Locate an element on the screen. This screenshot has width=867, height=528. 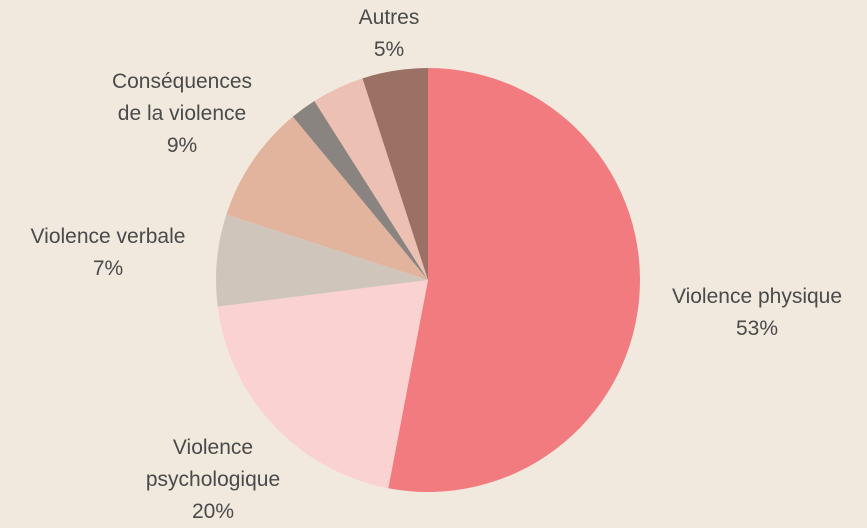
percent-label: 53% is located at coordinates (757, 328).